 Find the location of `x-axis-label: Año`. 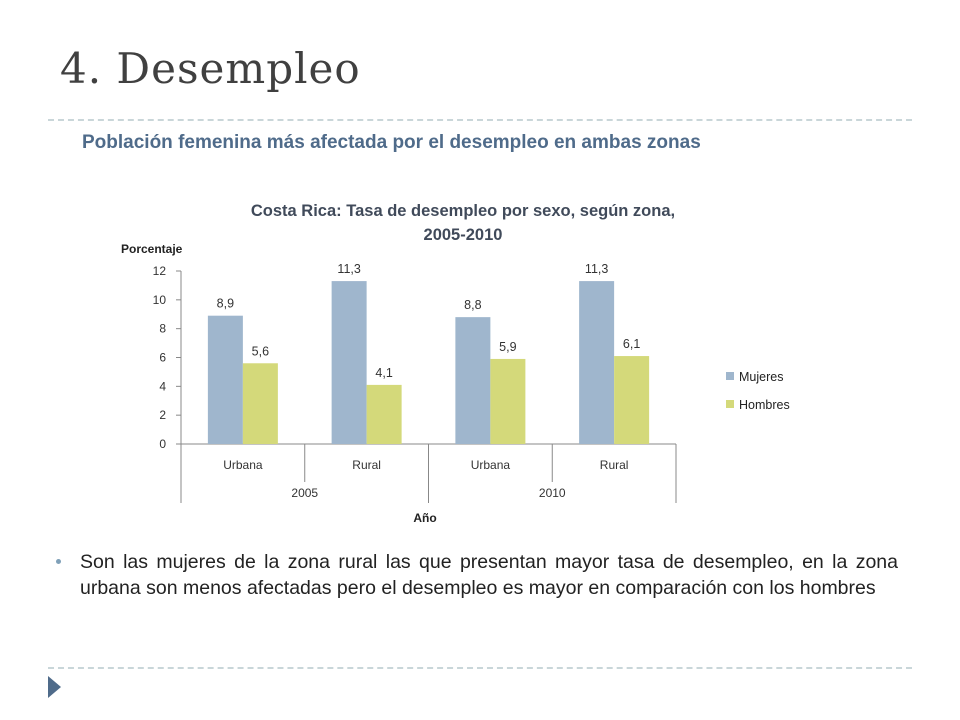

x-axis-label: Año is located at coordinates (424, 518).